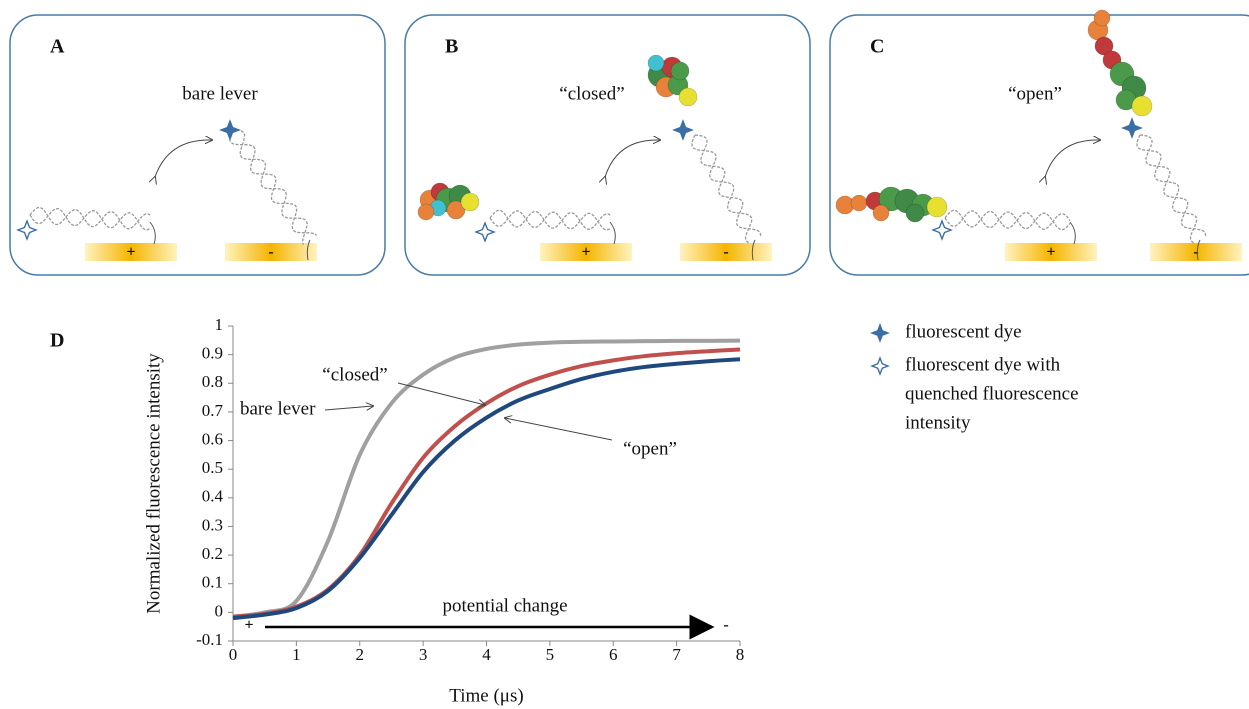 The image size is (1249, 709). Describe the element at coordinates (613, 654) in the screenshot. I see `x-tick-label: 6` at that location.